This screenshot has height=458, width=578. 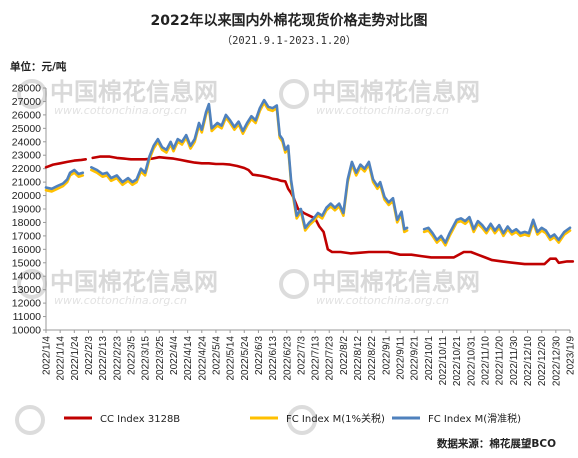 What do you see at coordinates (26, 304) in the screenshot?
I see `y-tick-label: 12000` at bounding box center [26, 304].